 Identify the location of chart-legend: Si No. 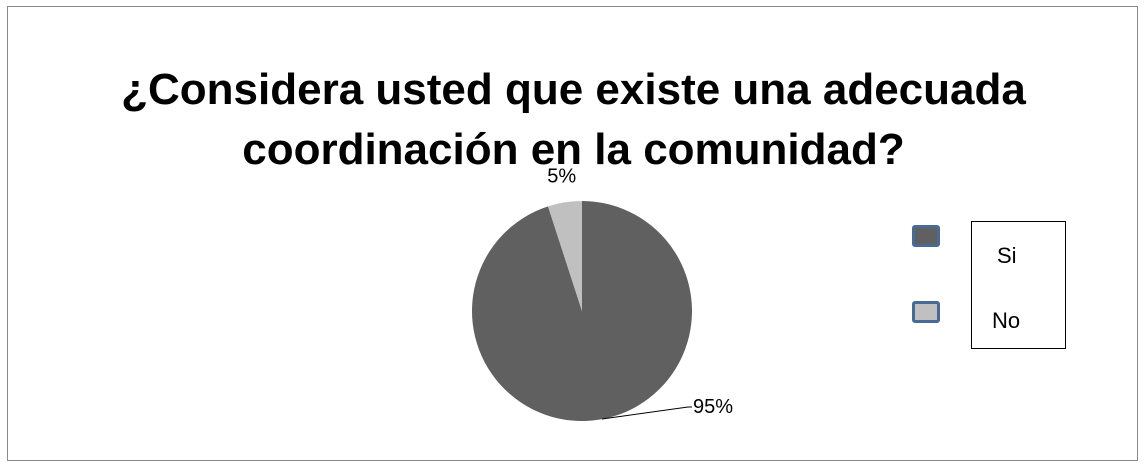
(987, 285).